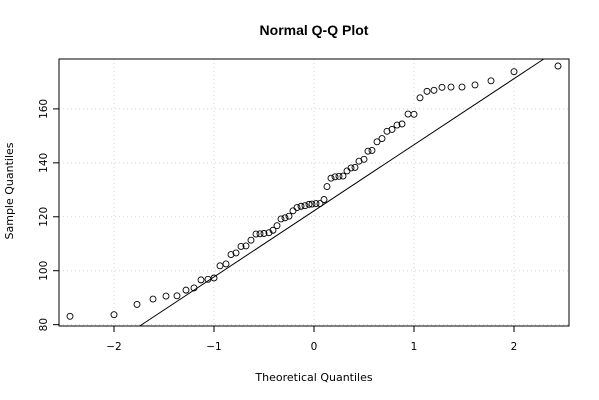 The width and height of the screenshot is (599, 400). I want to click on y-axis-label: Sample Quantiles, so click(9, 190).